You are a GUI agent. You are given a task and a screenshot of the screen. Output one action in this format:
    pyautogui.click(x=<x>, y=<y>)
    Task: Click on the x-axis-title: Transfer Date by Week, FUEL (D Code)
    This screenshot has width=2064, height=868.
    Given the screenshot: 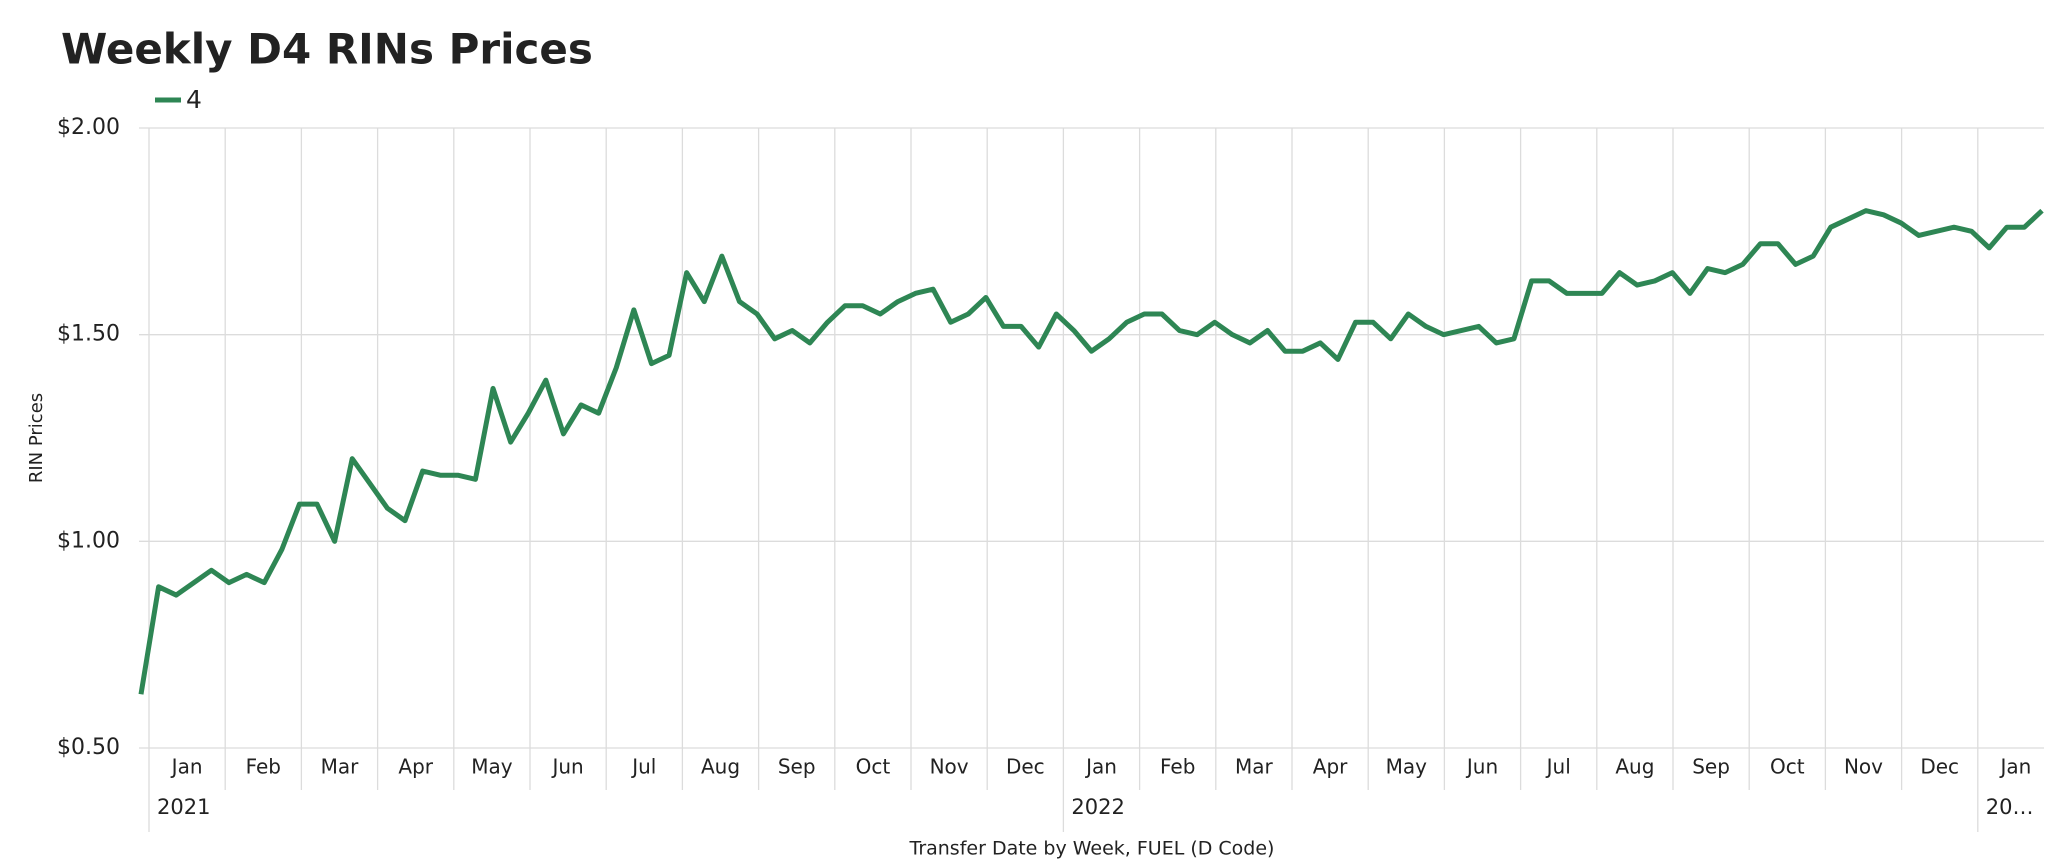 What is the action you would take?
    pyautogui.click(x=1092, y=849)
    